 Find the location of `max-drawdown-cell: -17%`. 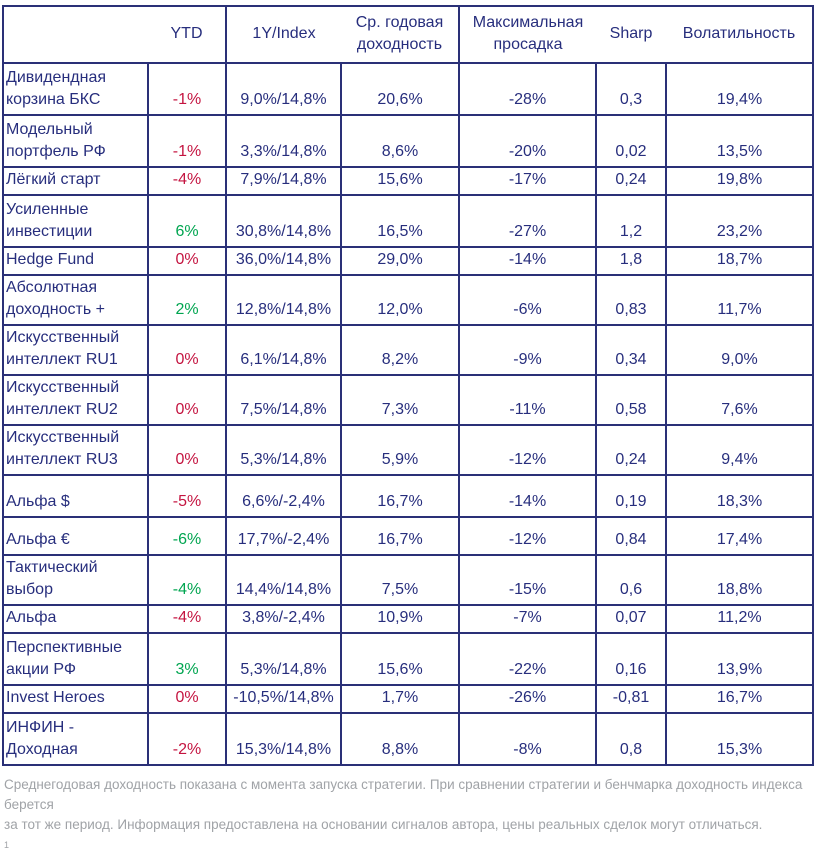

max-drawdown-cell: -17% is located at coordinates (527, 181).